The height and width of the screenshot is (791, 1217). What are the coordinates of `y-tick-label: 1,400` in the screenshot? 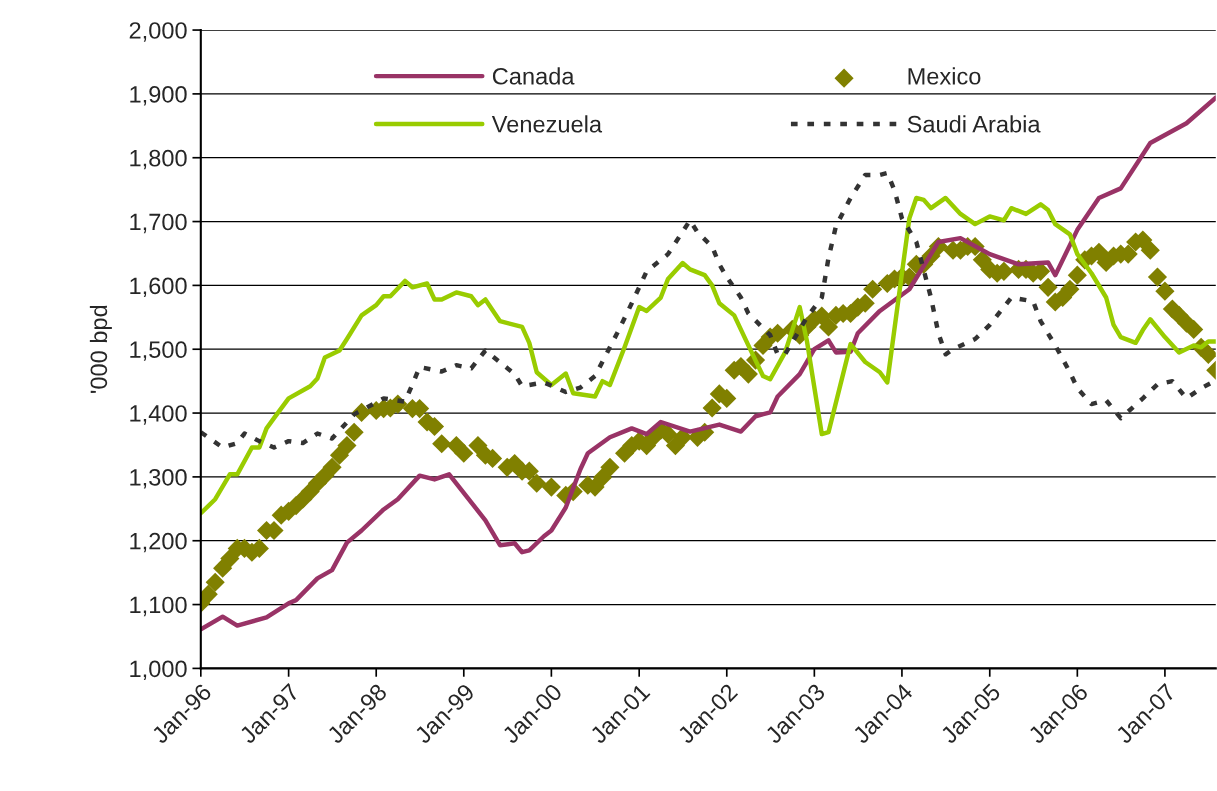 It's located at (158, 415).